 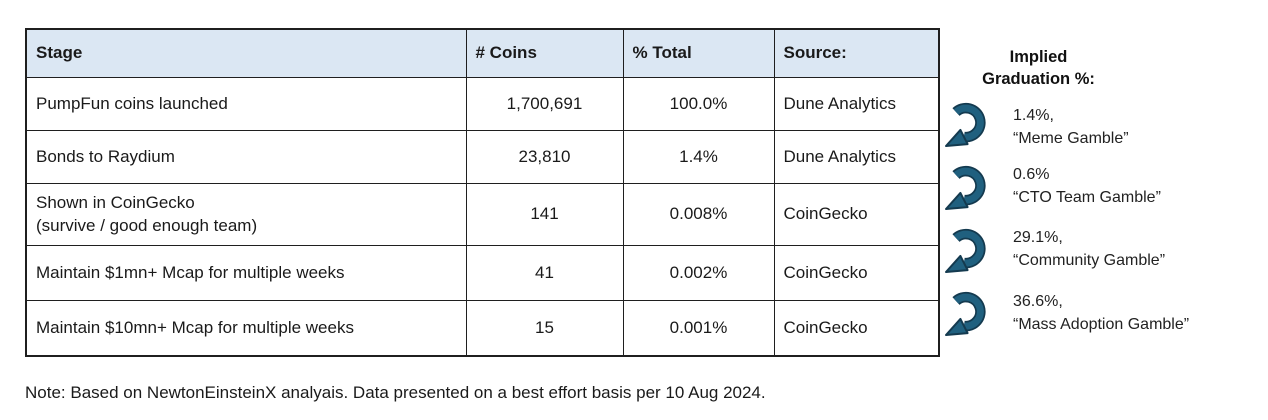 What do you see at coordinates (1031, 174) in the screenshot?
I see `graduation-value: 0.6%` at bounding box center [1031, 174].